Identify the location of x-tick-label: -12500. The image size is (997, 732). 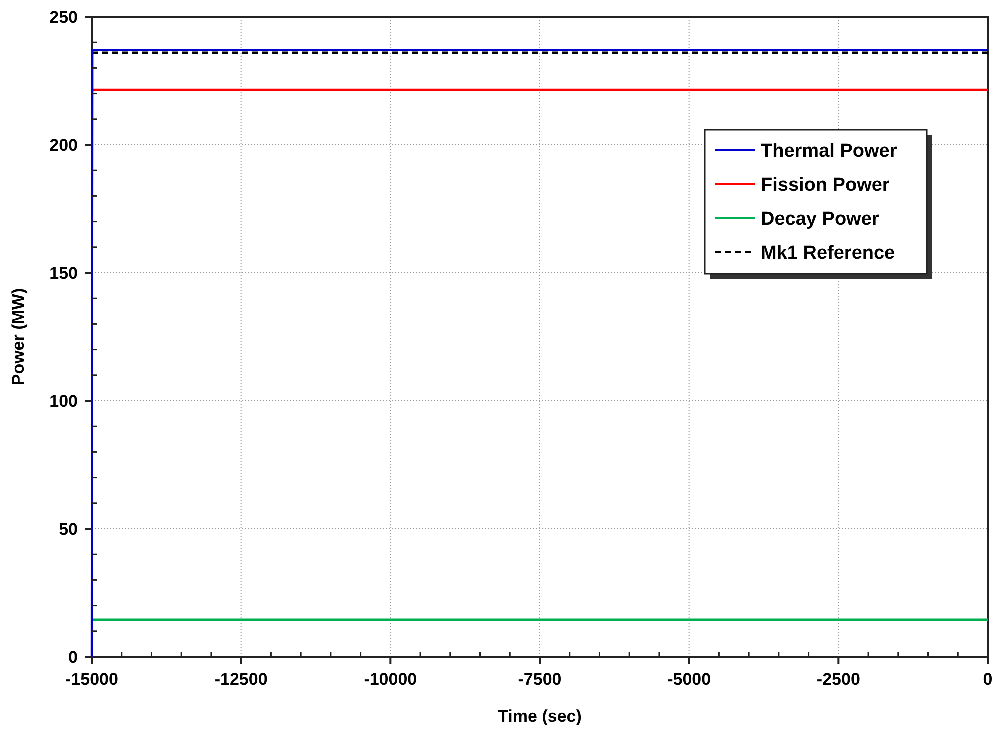
(241, 679).